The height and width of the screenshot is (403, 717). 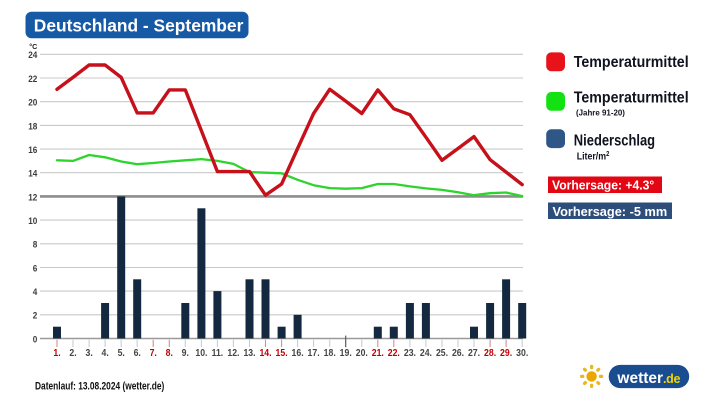 What do you see at coordinates (346, 352) in the screenshot?
I see `svg-text: 19.` at bounding box center [346, 352].